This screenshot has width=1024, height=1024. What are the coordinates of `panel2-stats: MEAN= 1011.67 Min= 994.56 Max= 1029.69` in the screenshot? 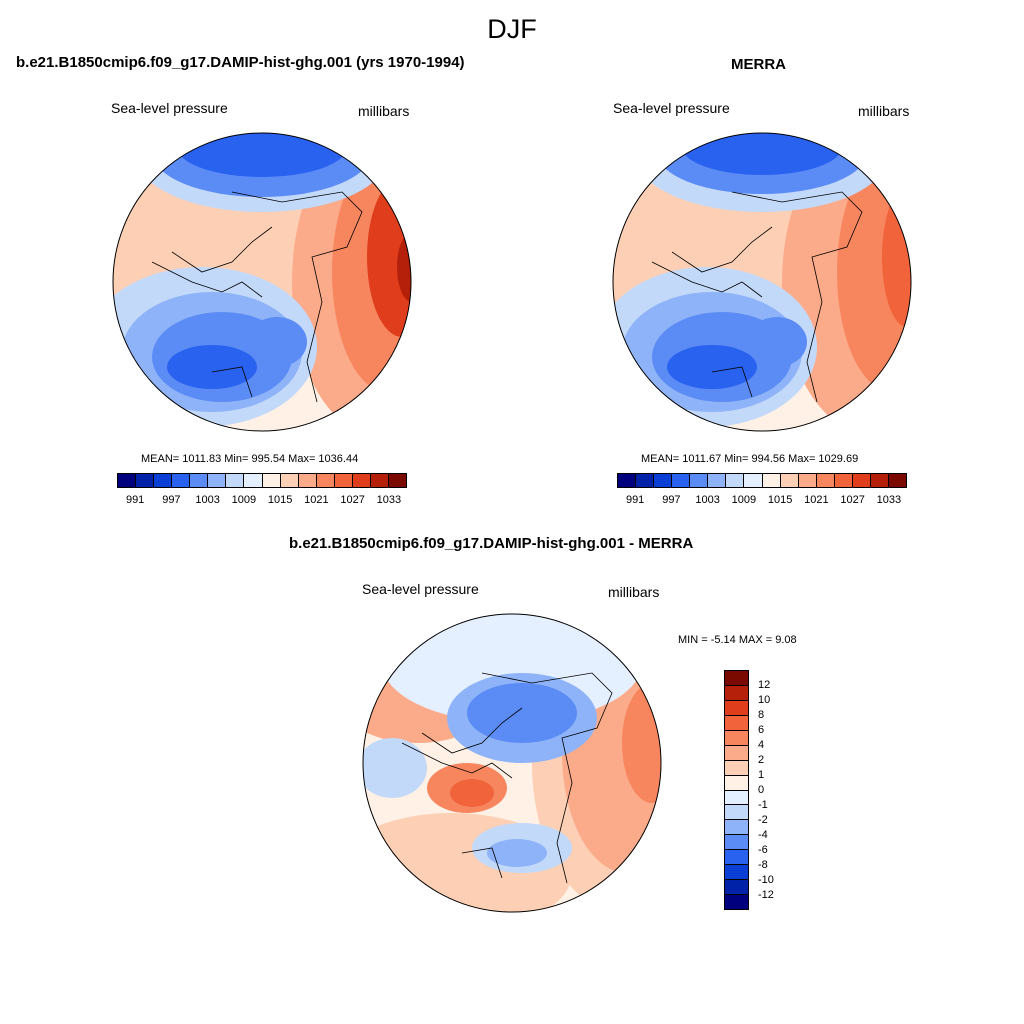 It's located at (750, 459).